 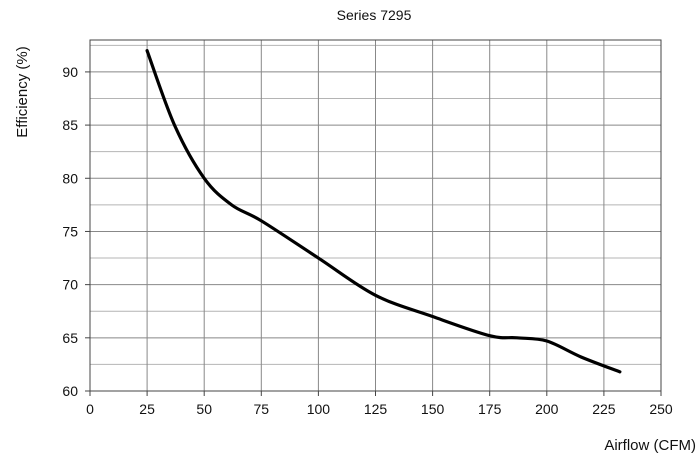 I want to click on x-tick-label: 125, so click(x=376, y=409).